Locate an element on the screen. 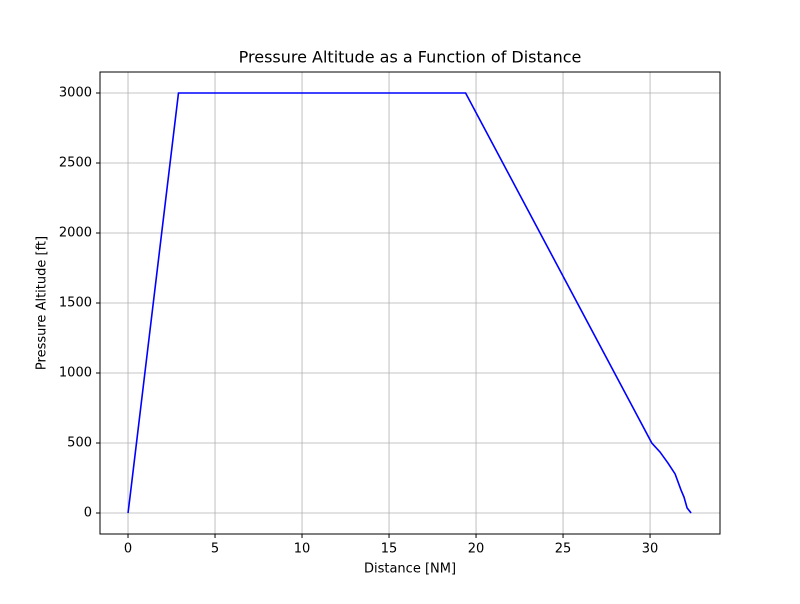 This screenshot has width=800, height=604. y-tick-label: 1000 is located at coordinates (75, 373).